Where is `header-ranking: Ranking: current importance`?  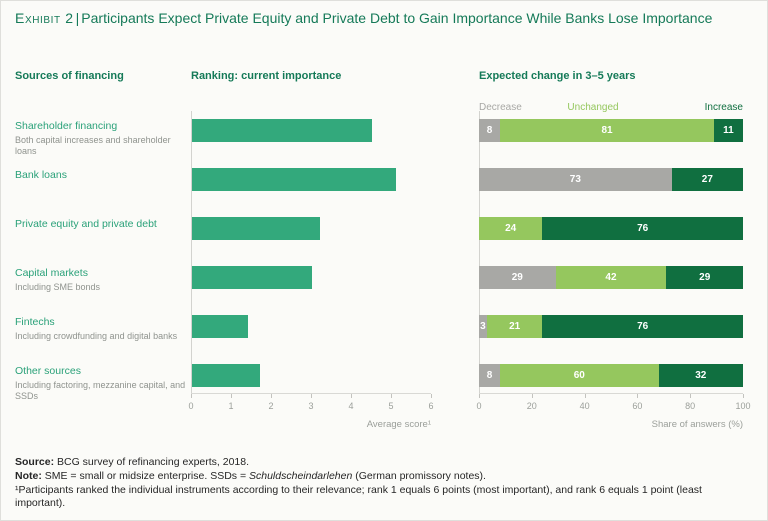
header-ranking: Ranking: current importance is located at coordinates (266, 76).